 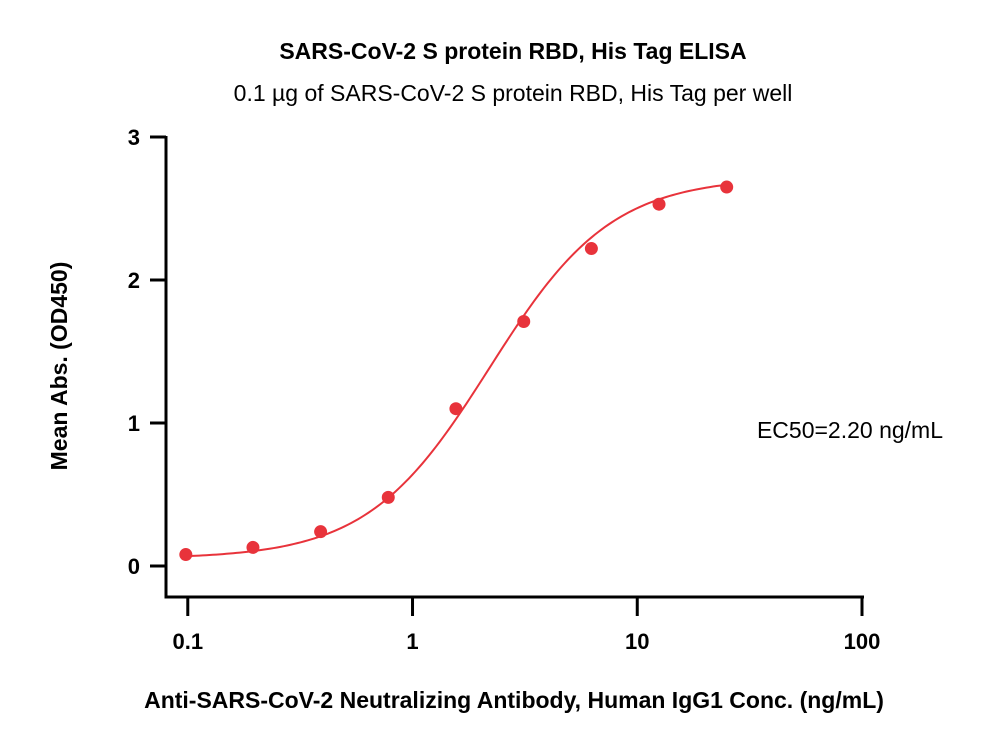 I want to click on x-ticks: 0.1 1 10 100, so click(x=526, y=625).